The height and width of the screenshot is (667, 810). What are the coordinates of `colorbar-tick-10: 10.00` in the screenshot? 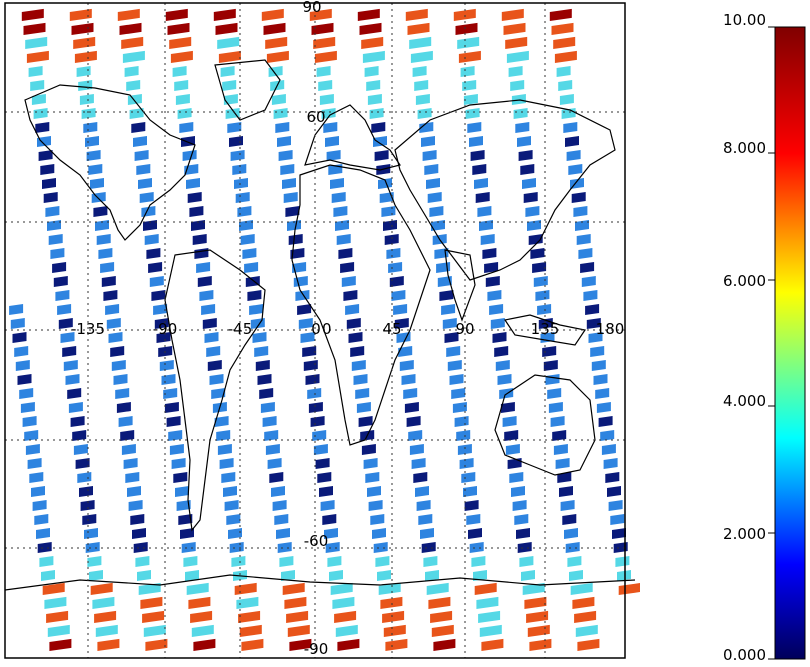 It's located at (744, 20).